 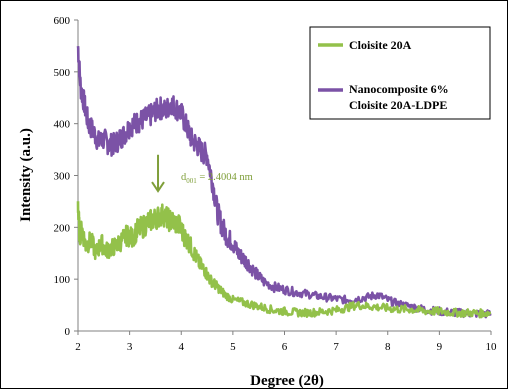 What do you see at coordinates (62, 125) in the screenshot?
I see `y-tick-label: 400` at bounding box center [62, 125].